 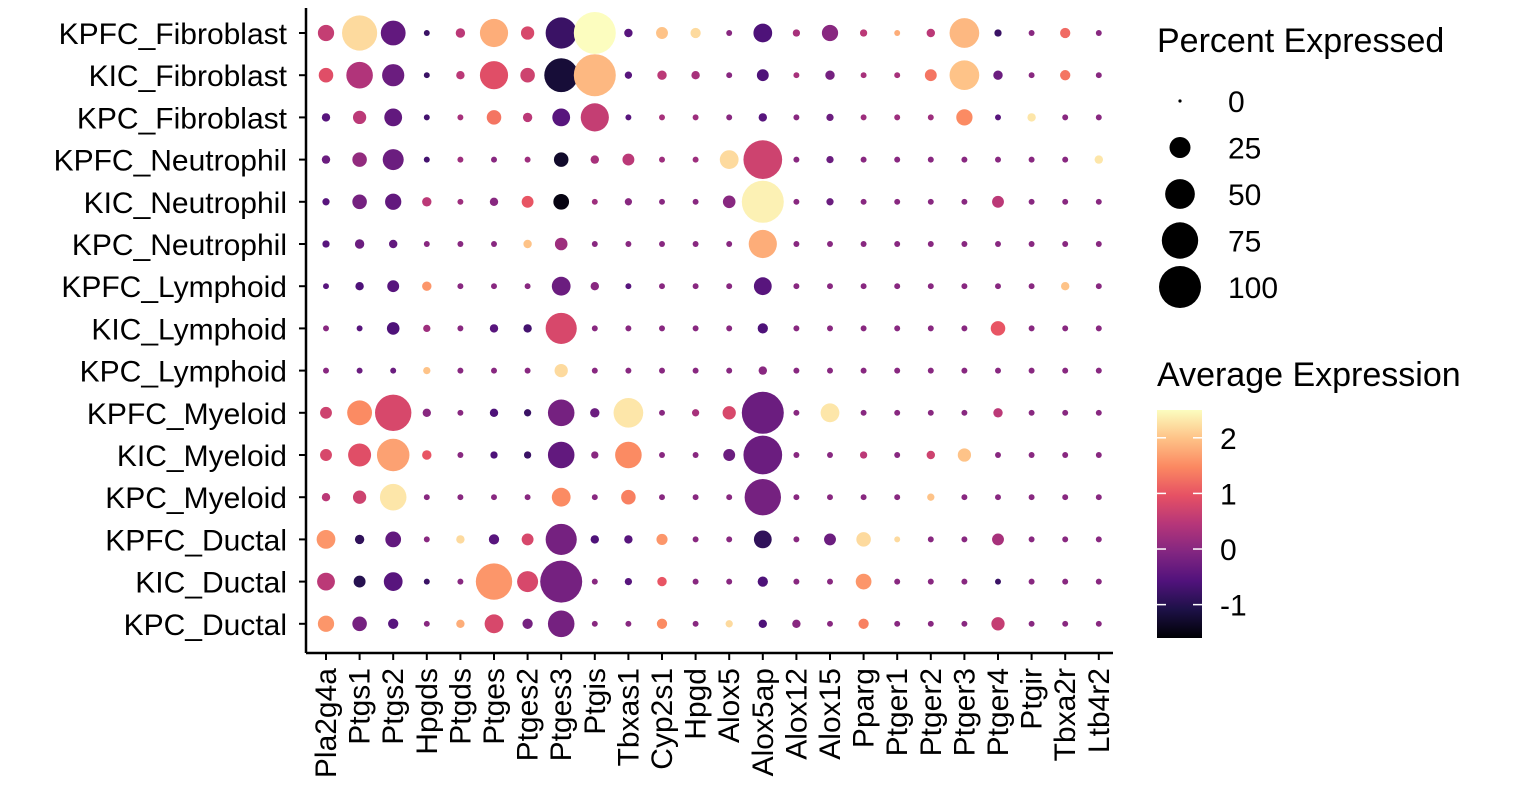 What do you see at coordinates (1228, 550) in the screenshot?
I see `color-bar-label: 0` at bounding box center [1228, 550].